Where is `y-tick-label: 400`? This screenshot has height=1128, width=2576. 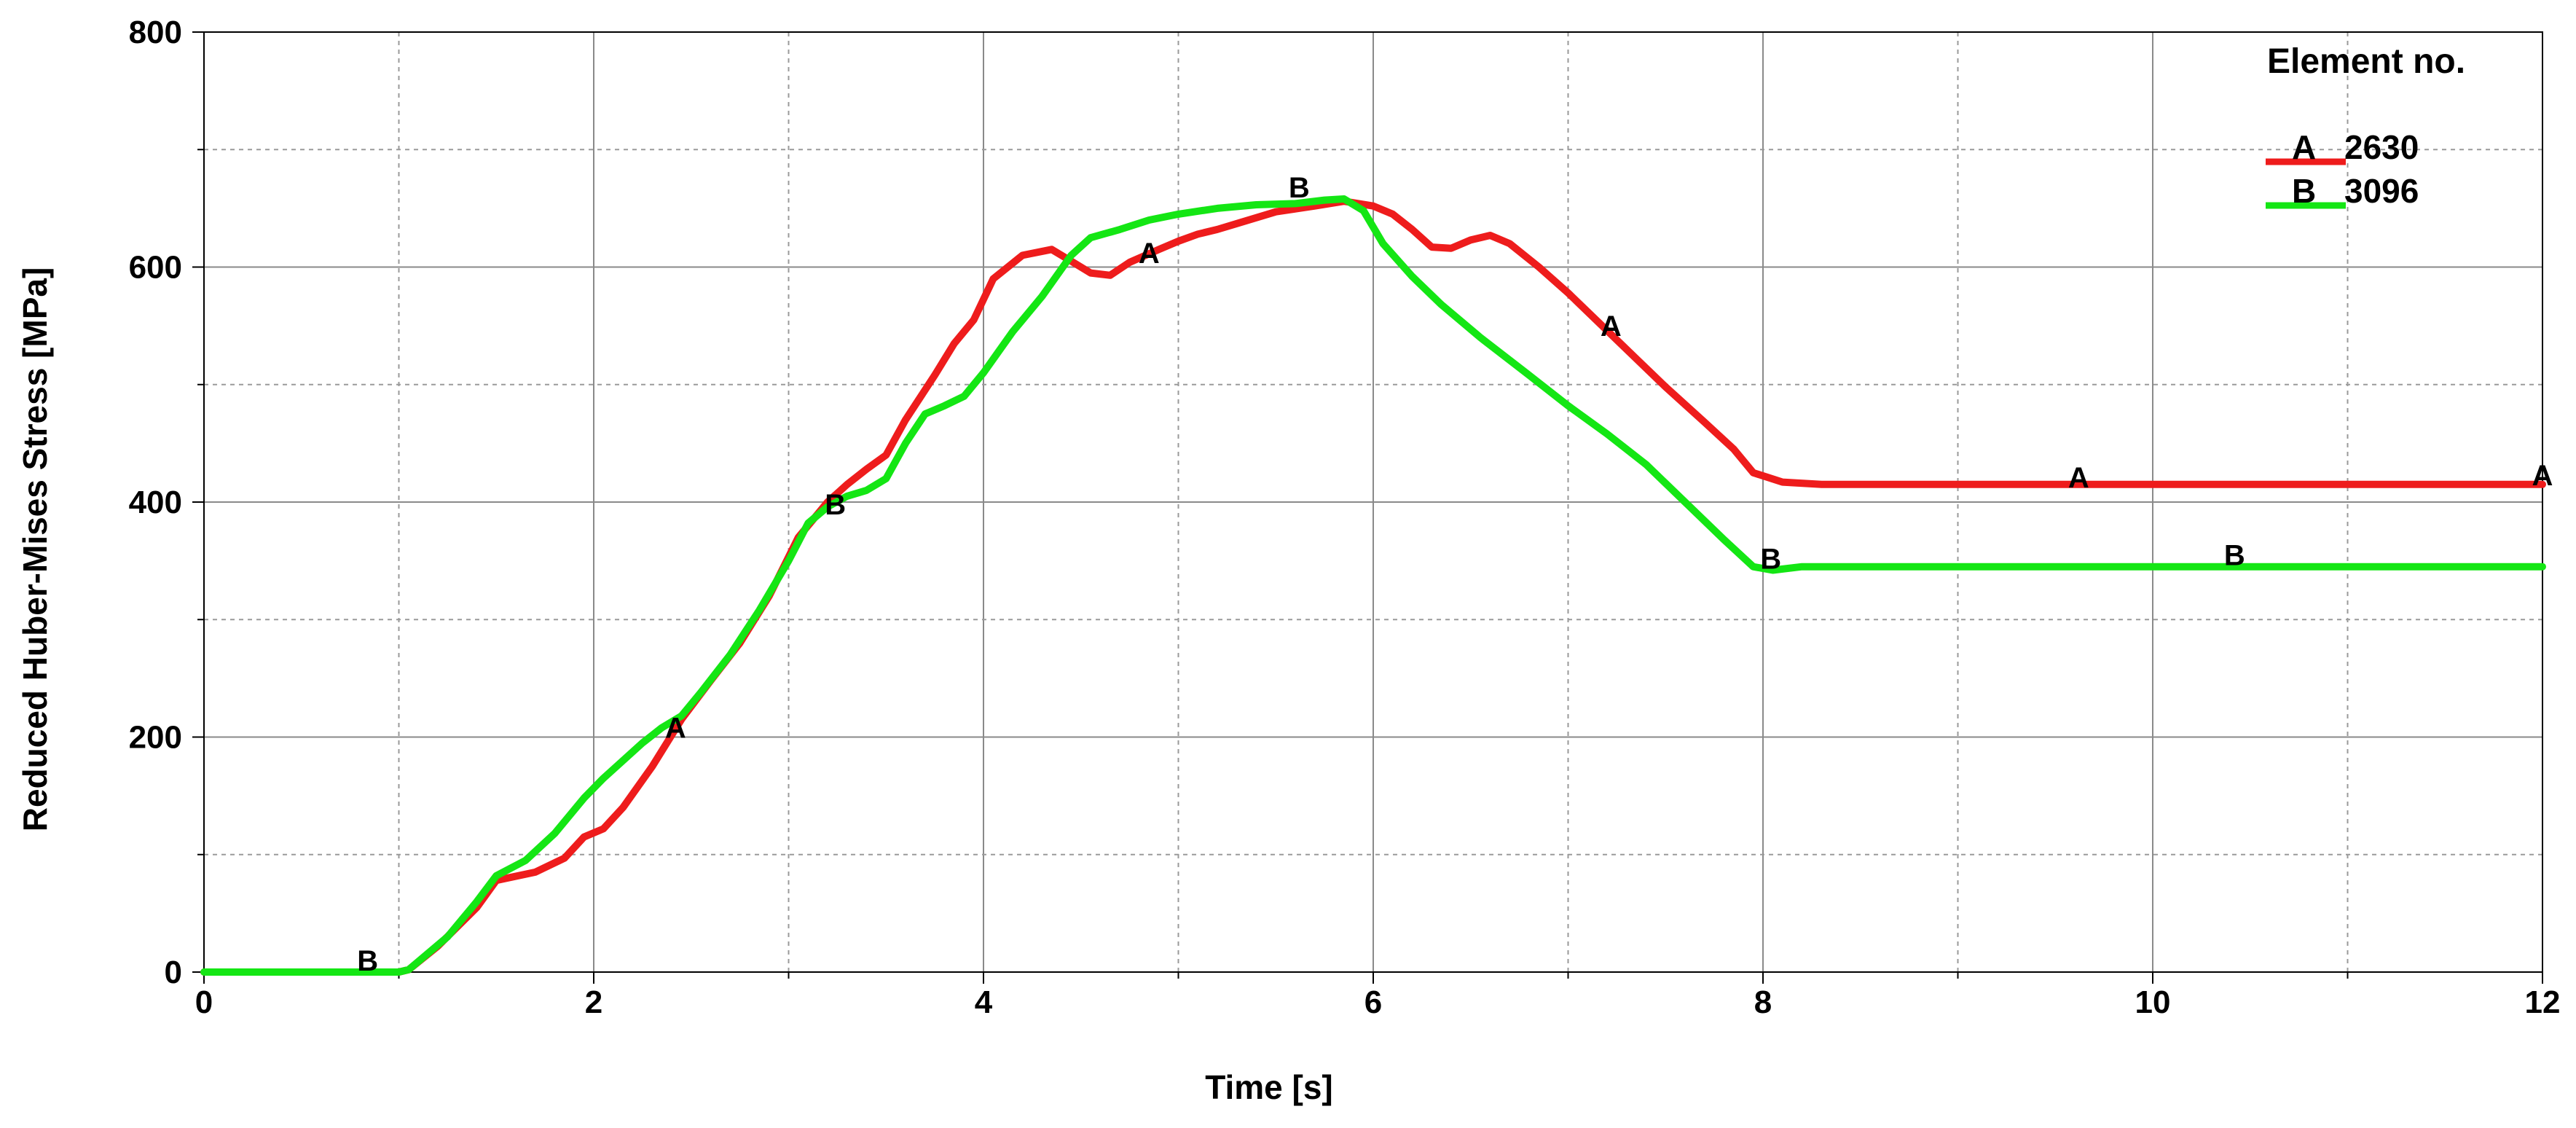 y-tick-label: 400 is located at coordinates (155, 502).